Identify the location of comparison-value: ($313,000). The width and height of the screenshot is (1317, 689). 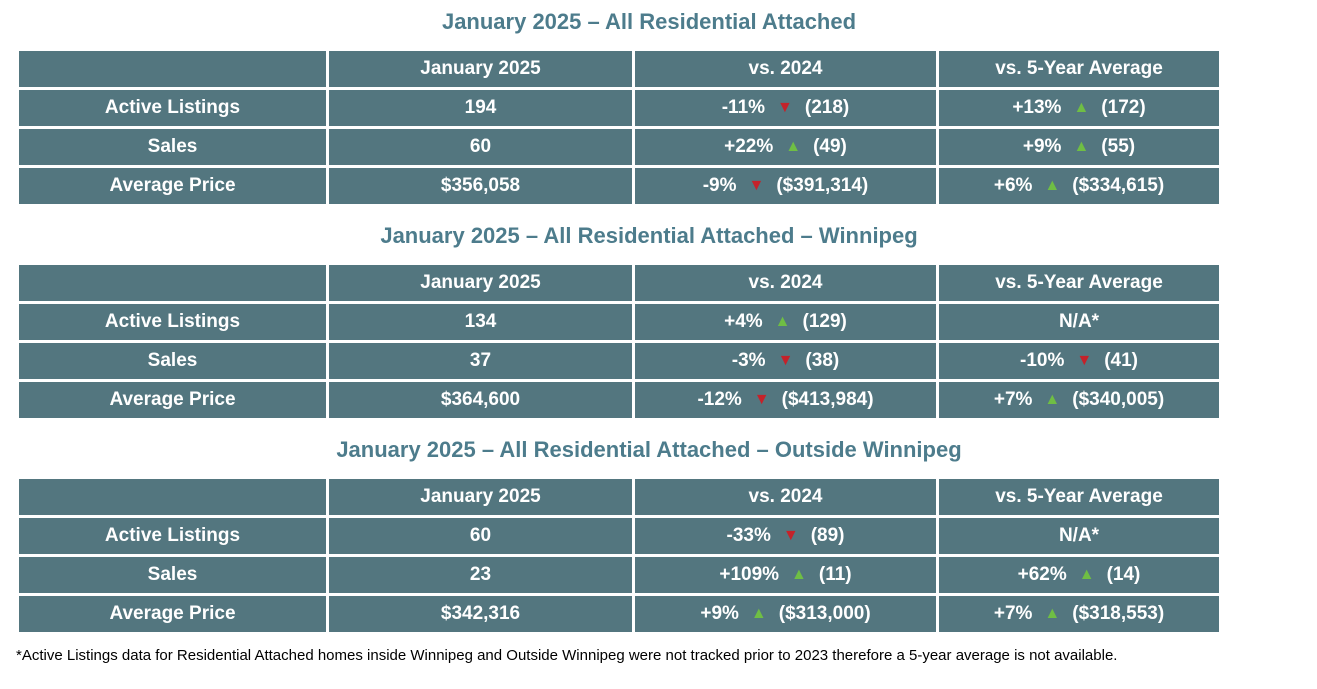
(824, 613).